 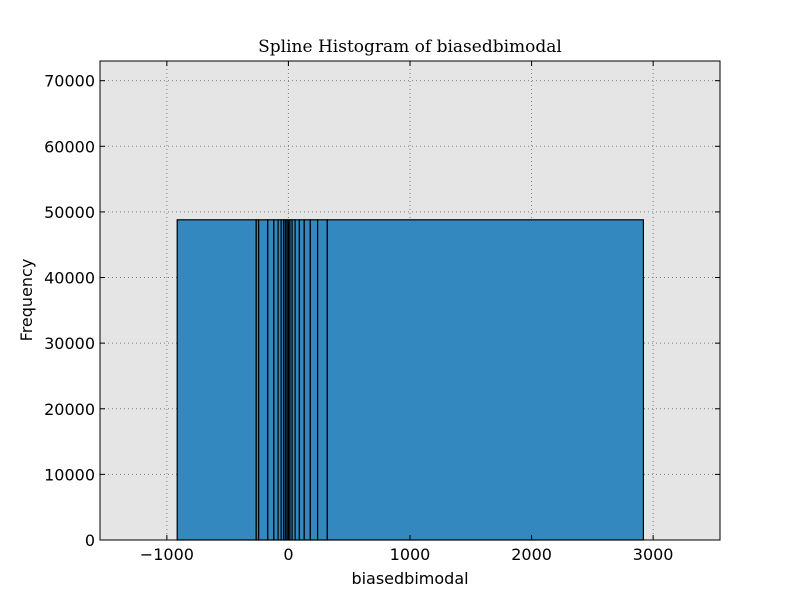 What do you see at coordinates (69, 146) in the screenshot?
I see `y-tick-label: 60000` at bounding box center [69, 146].